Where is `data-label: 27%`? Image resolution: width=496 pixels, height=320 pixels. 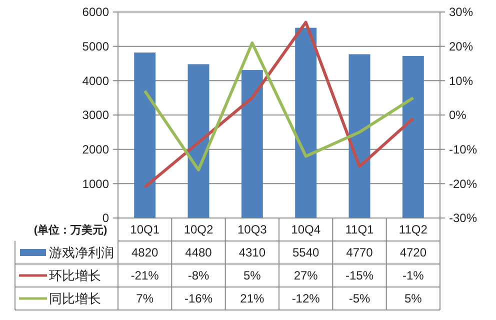
data-label: 27% is located at coordinates (306, 275).